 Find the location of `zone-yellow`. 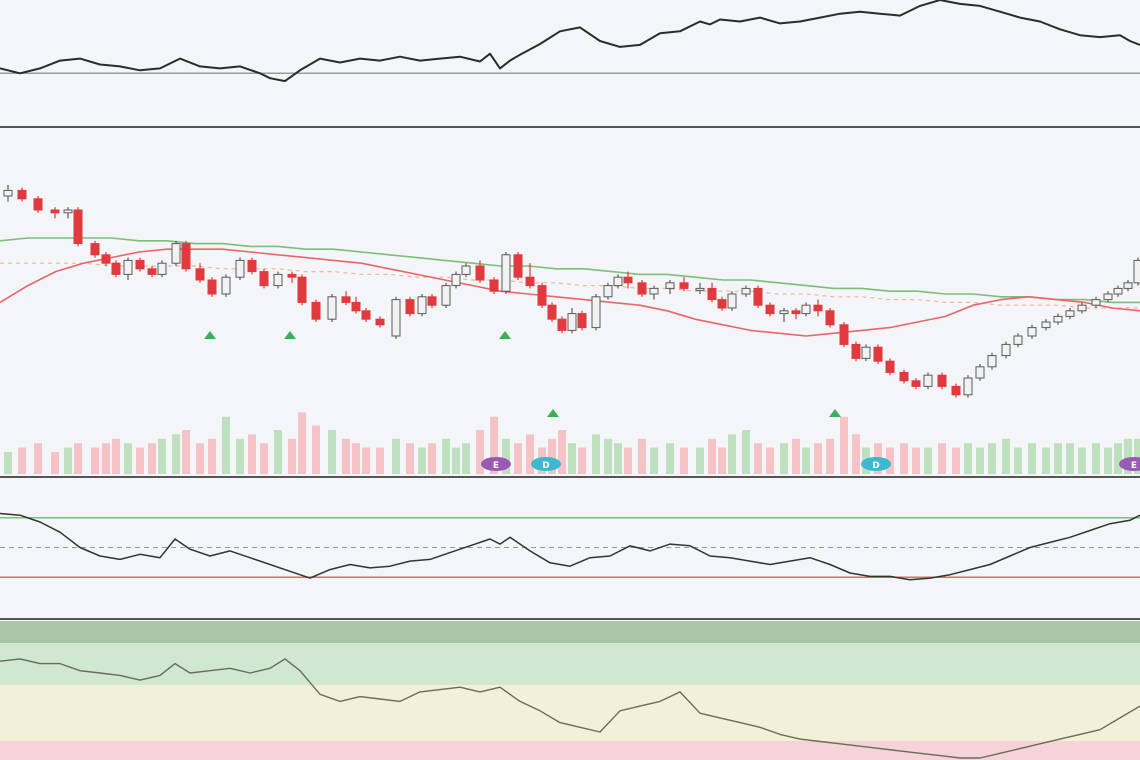

zone-yellow is located at coordinates (570, 713).